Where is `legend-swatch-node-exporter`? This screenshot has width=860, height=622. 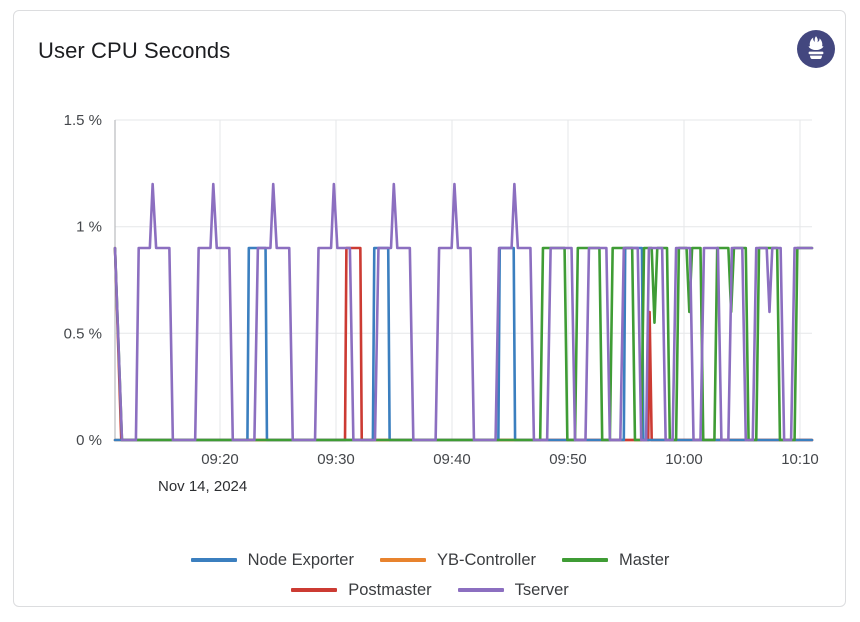 legend-swatch-node-exporter is located at coordinates (213, 560).